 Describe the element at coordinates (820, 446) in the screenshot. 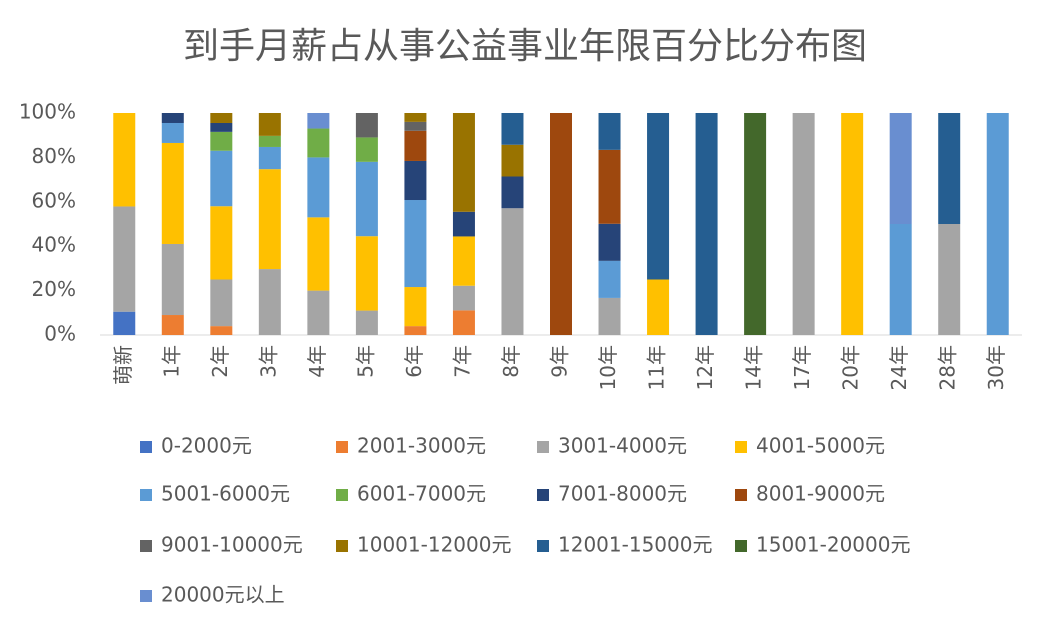

I see `legend-label: 4001-5000元` at that location.